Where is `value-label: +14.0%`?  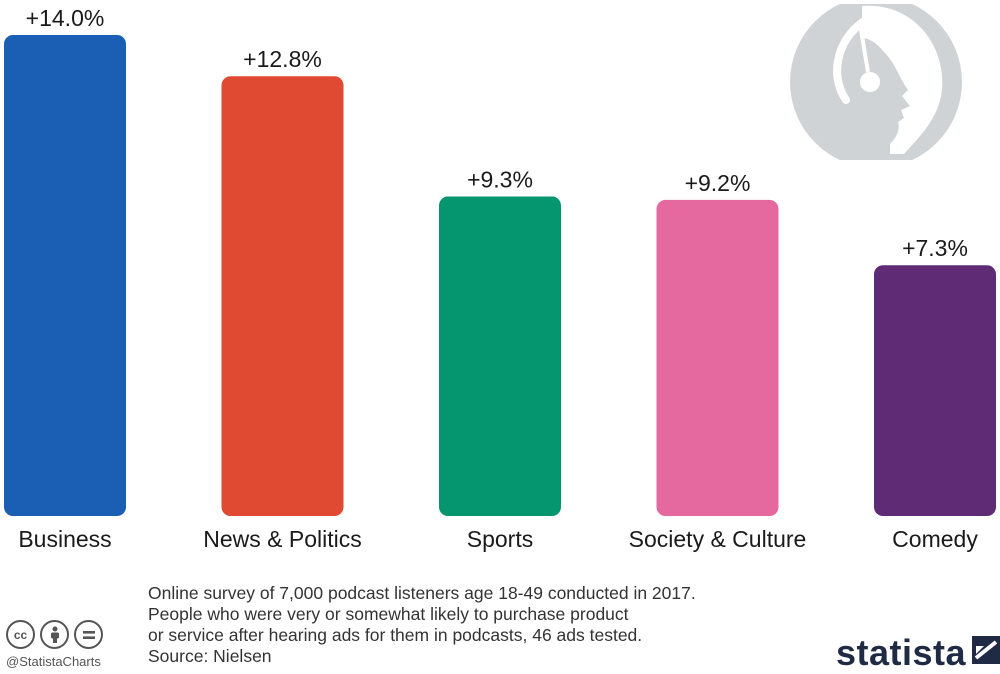
value-label: +14.0% is located at coordinates (65, 18).